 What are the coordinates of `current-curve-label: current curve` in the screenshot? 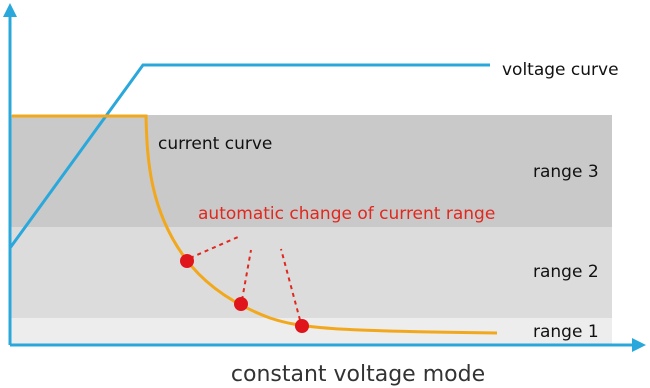 It's located at (215, 144).